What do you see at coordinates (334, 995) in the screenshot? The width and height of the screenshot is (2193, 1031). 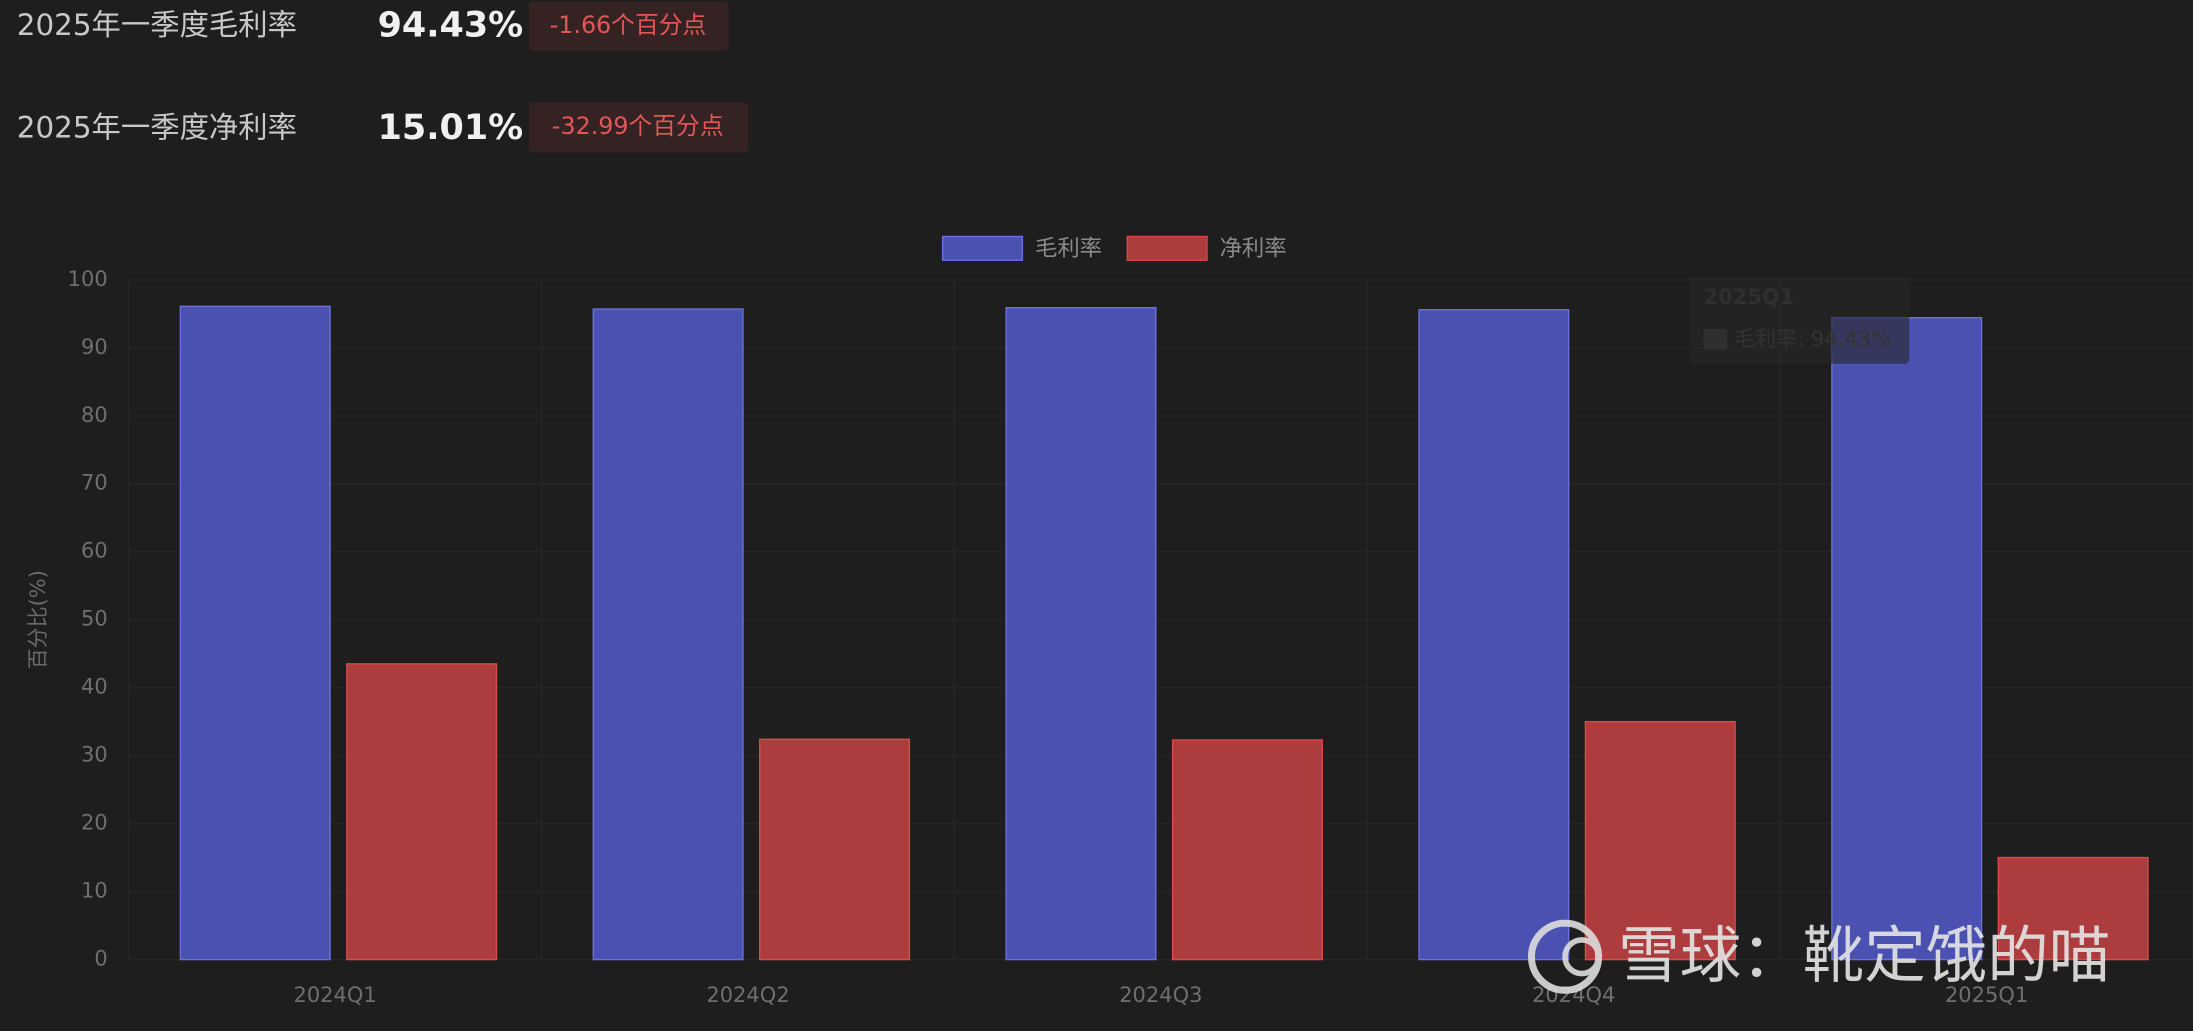 I see `x-tick-label: 2024Q1` at bounding box center [334, 995].